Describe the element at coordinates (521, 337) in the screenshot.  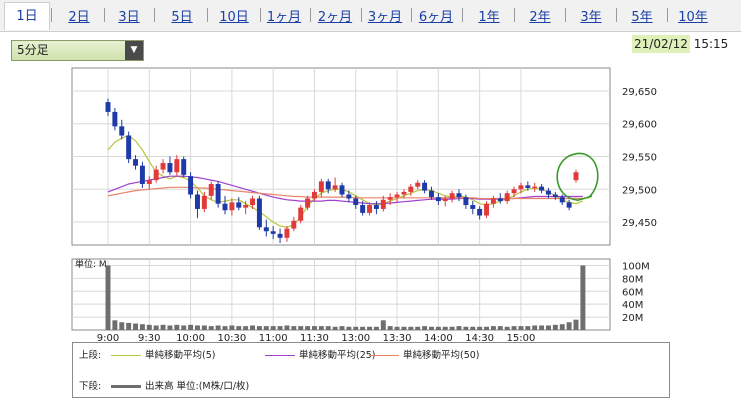
I see `x-tick-label: 15:00` at that location.